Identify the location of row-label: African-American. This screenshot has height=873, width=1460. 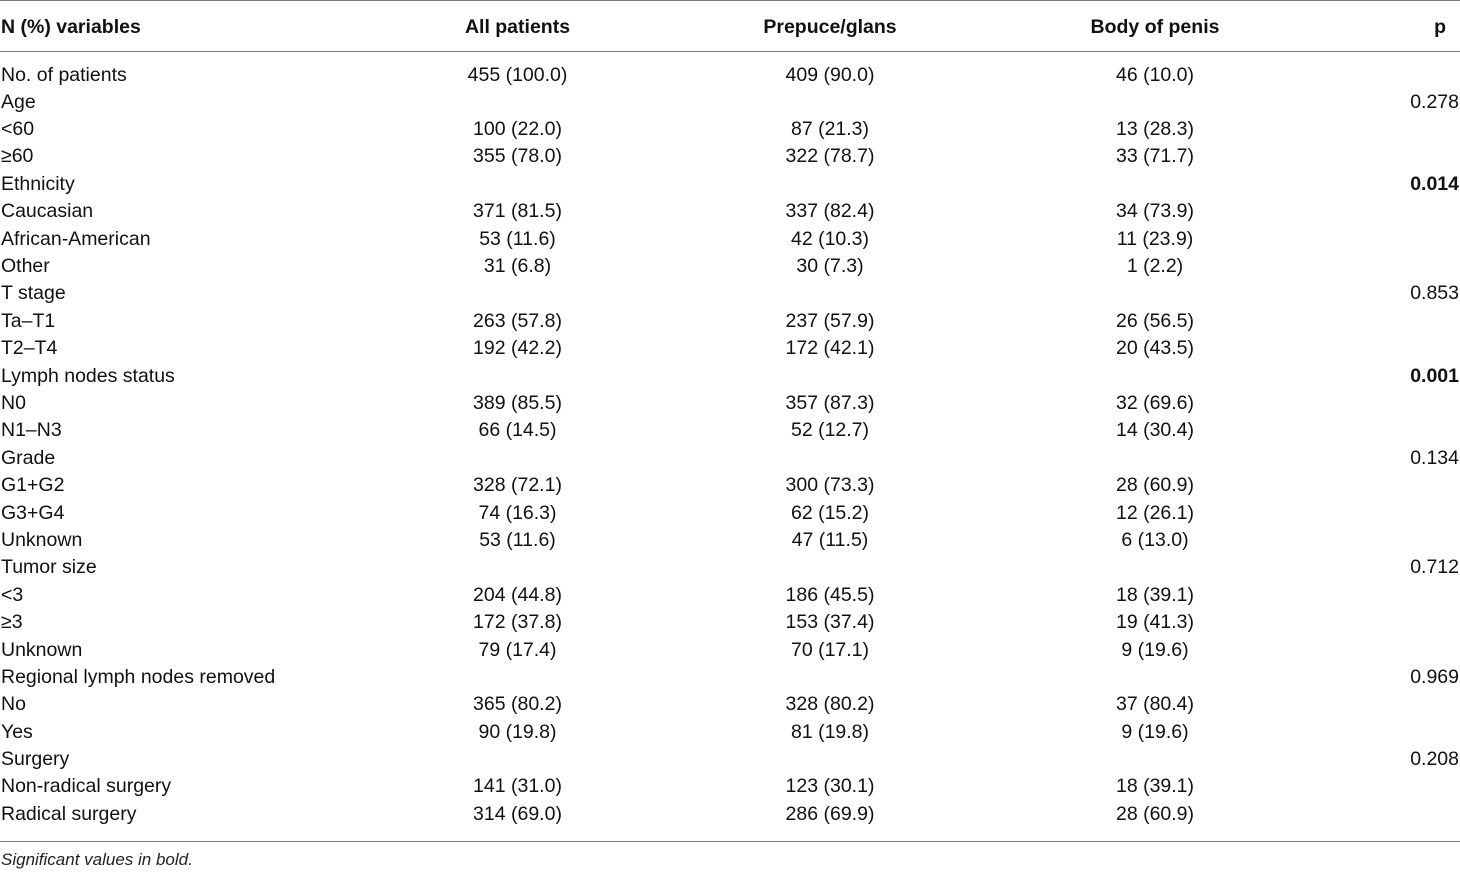
(76, 238).